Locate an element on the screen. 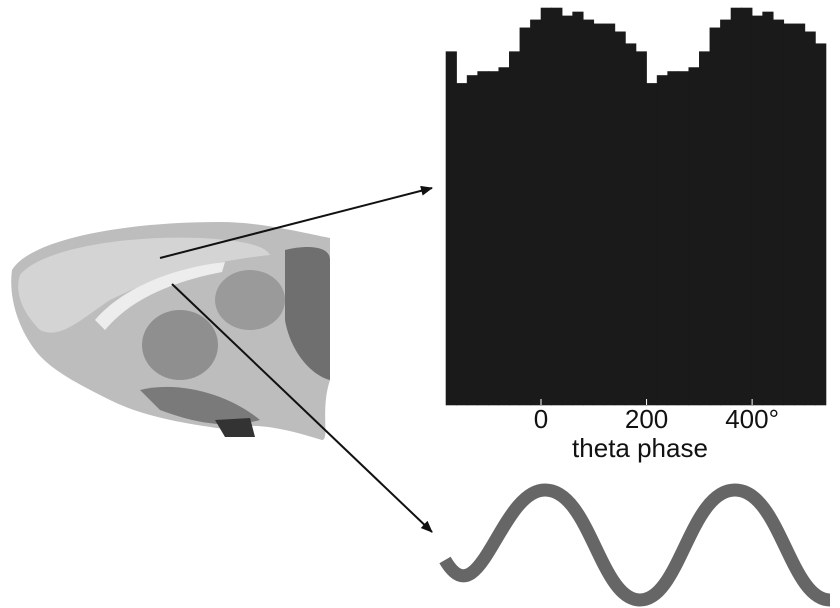  theta-wave is located at coordinates (635, 545).